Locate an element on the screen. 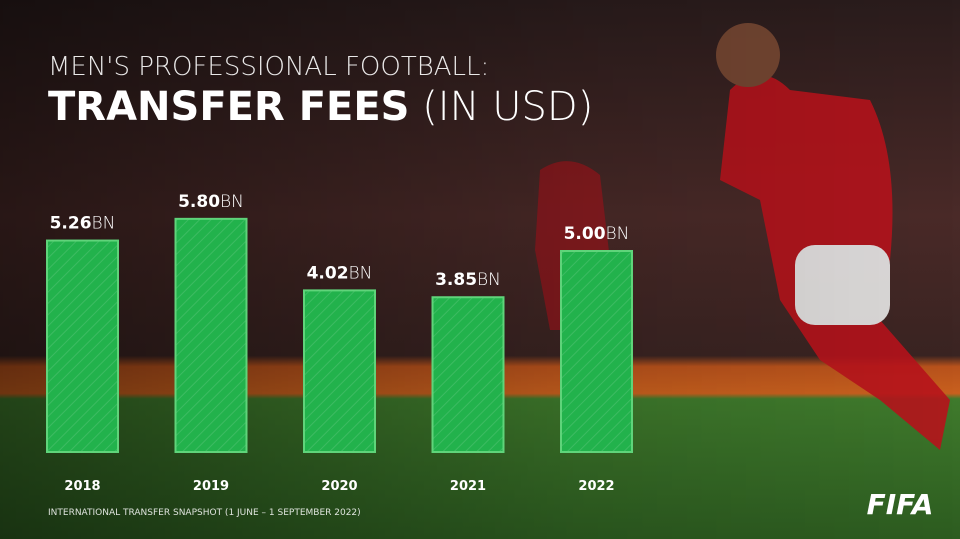 Image resolution: width=960 pixels, height=539 pixels. category-label: 2021 is located at coordinates (468, 486).